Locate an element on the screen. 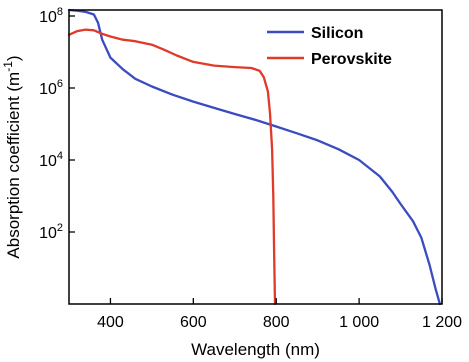 The height and width of the screenshot is (362, 469). x-tick-label: 600 is located at coordinates (193, 322).